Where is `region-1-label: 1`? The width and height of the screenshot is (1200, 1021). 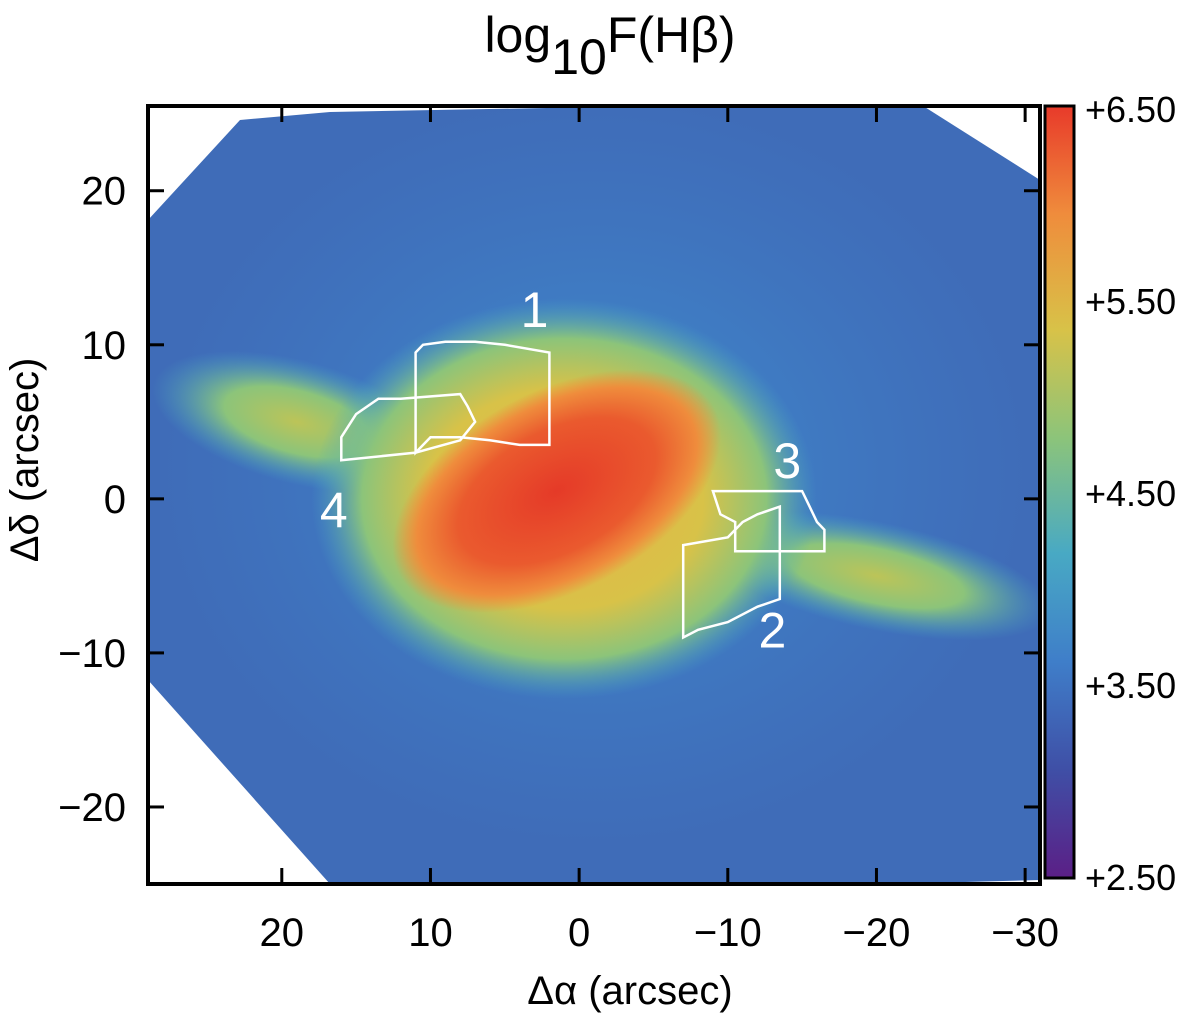 region-1-label: 1 is located at coordinates (535, 310).